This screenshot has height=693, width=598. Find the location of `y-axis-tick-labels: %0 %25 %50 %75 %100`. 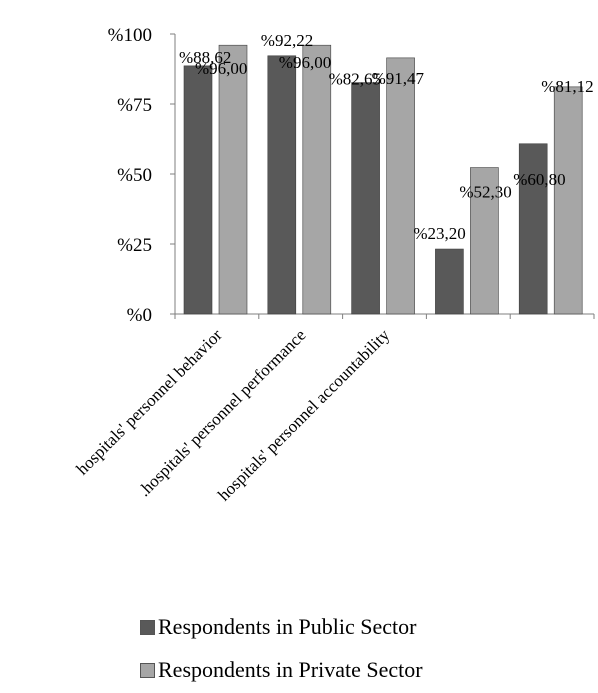

y-axis-tick-labels: %0 %25 %50 %75 %100 is located at coordinates (130, 175).